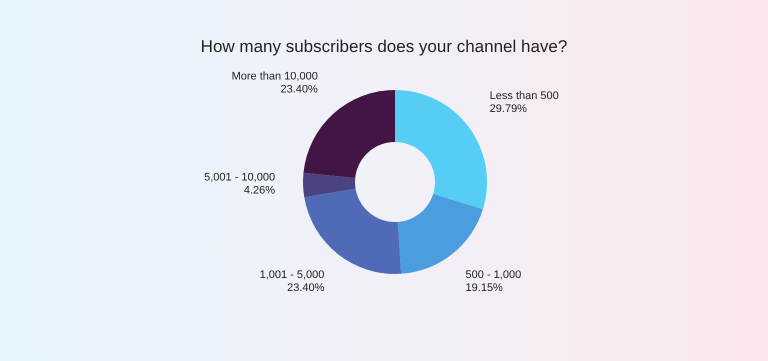 Image resolution: width=768 pixels, height=361 pixels. I want to click on slice-label: 500 - 1,000, so click(494, 275).